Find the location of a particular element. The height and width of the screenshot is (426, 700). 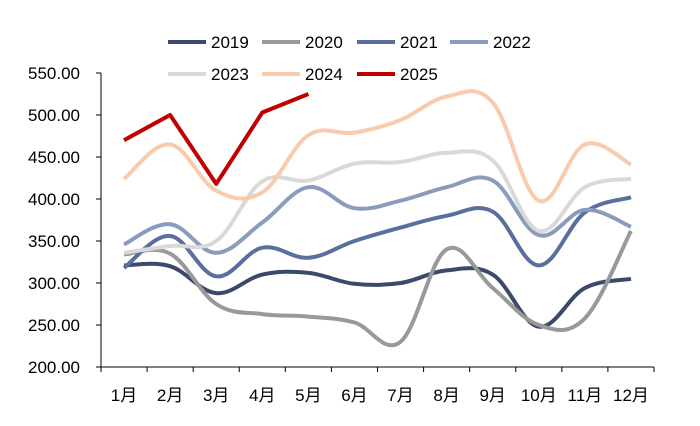

legend-label: 2023 is located at coordinates (230, 74).